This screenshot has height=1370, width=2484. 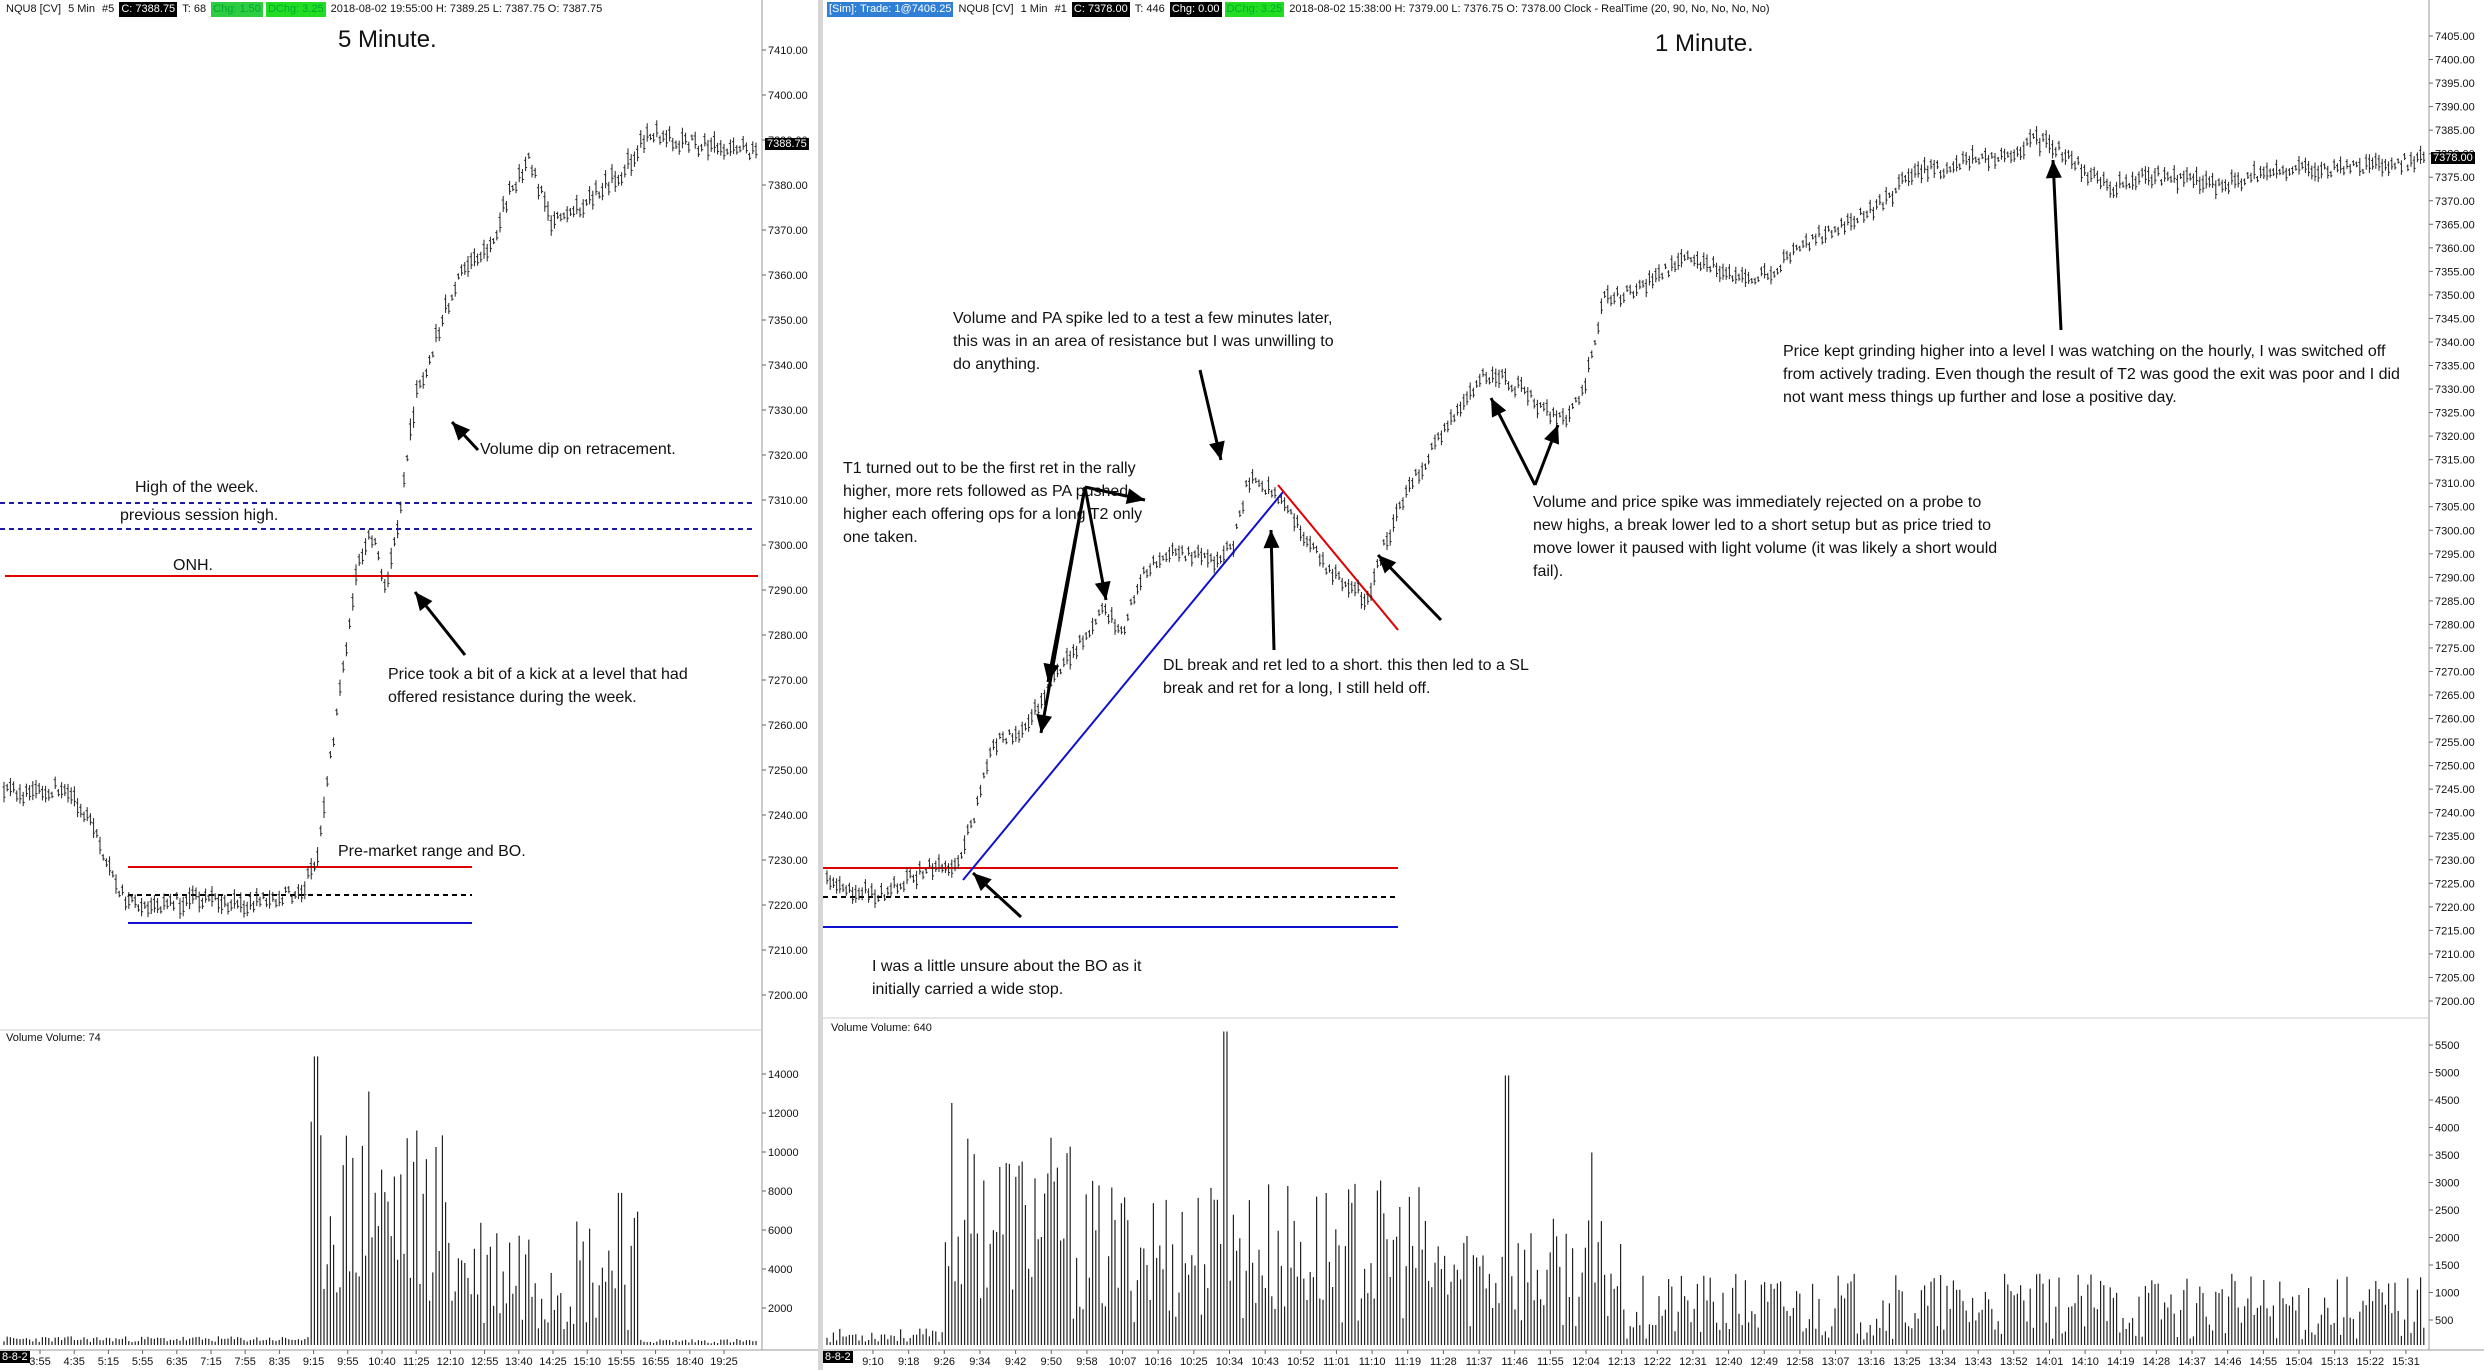 What do you see at coordinates (986, 9) in the screenshot?
I see `symbol-label: NQU8 [CV]` at bounding box center [986, 9].